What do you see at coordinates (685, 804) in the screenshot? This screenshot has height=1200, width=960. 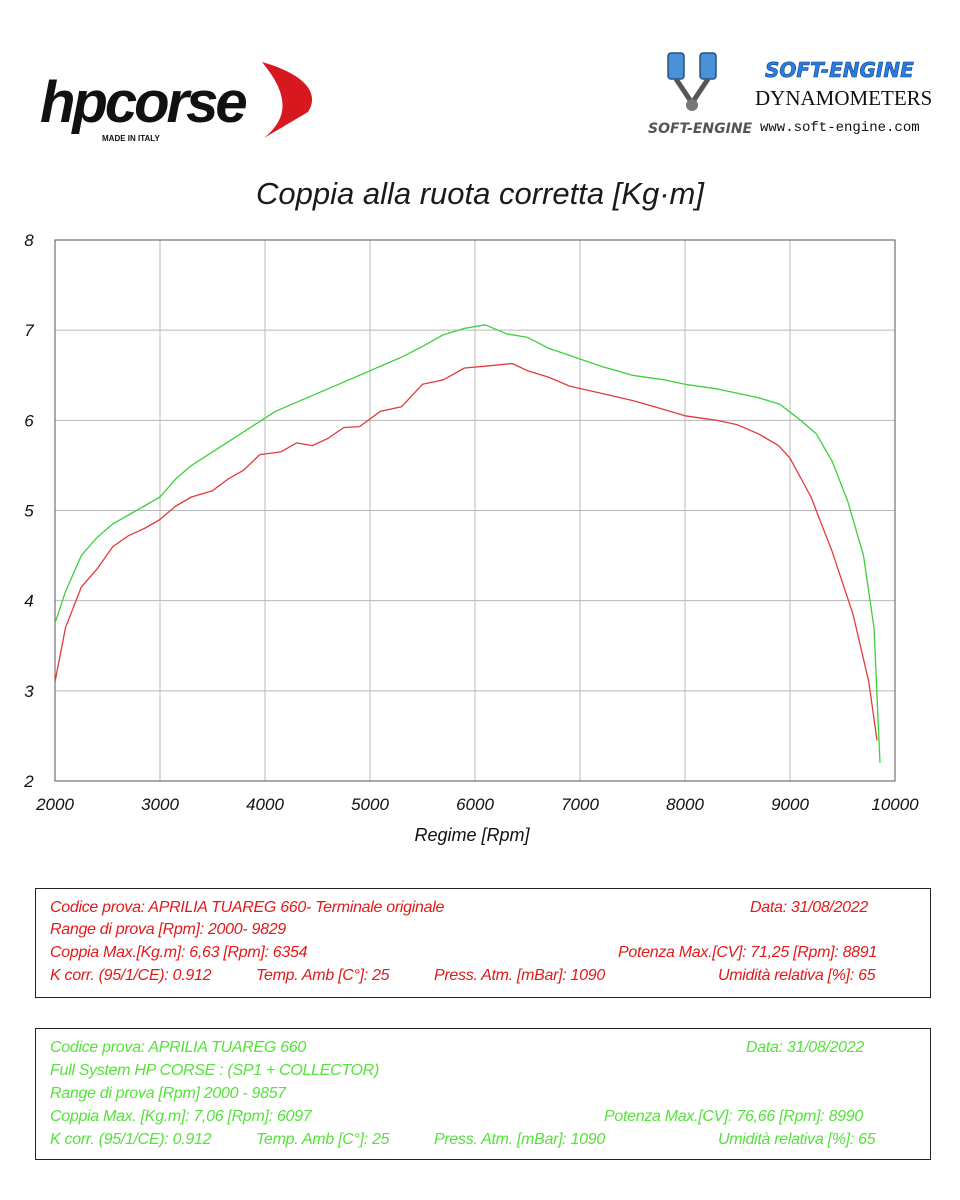 I see `x-tick-label: 8000` at bounding box center [685, 804].